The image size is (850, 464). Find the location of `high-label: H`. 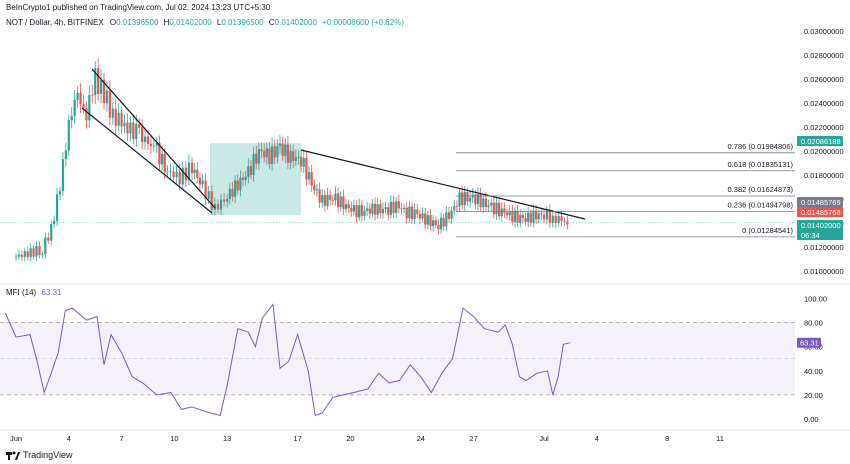

high-label: H is located at coordinates (166, 22).